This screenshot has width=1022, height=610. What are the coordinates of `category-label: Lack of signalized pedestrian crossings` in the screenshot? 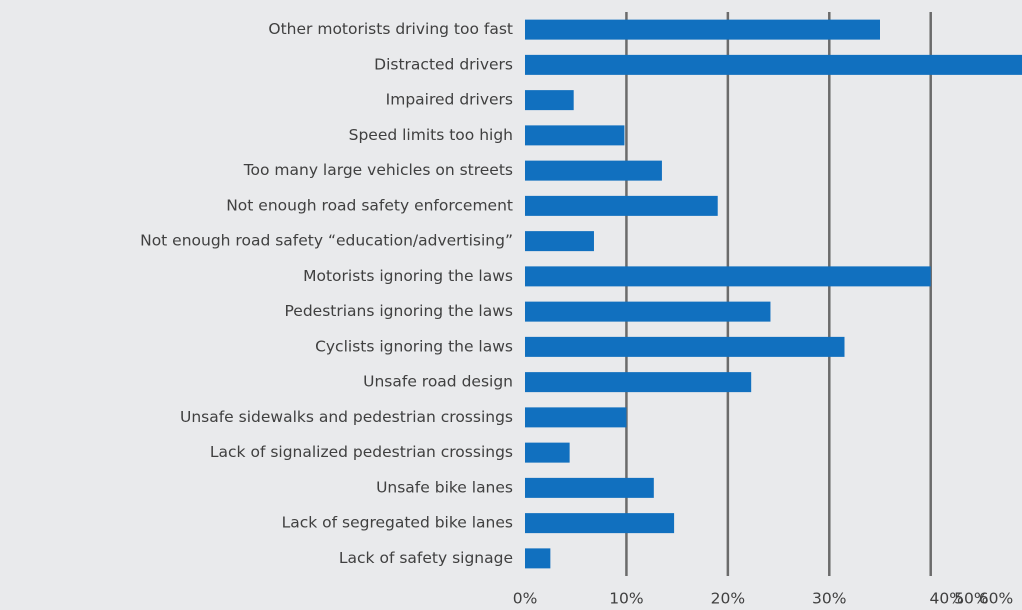 It's located at (361, 452).